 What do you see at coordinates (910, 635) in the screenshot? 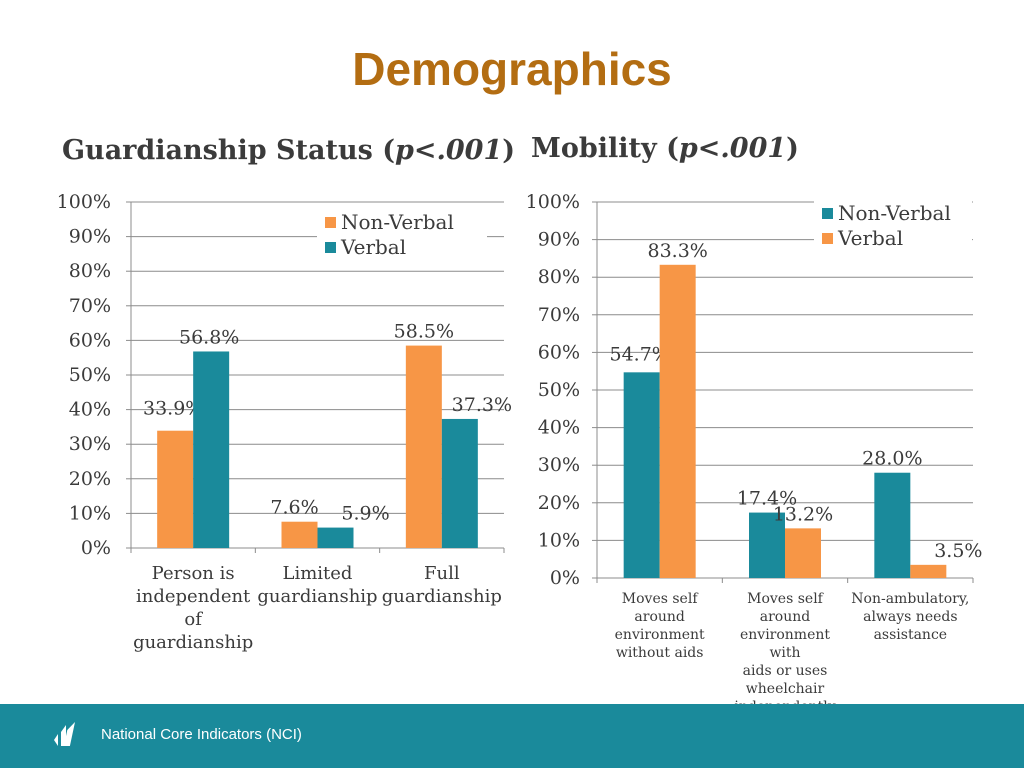
I see `x-category-label-line: assistance` at bounding box center [910, 635].